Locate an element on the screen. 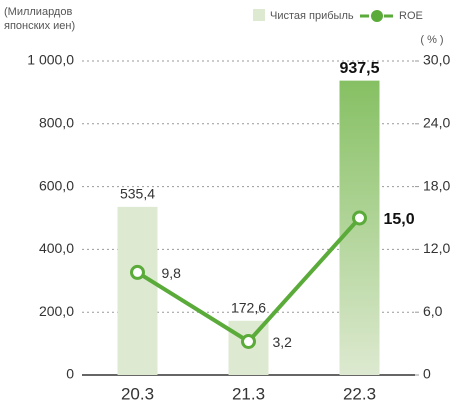 The height and width of the screenshot is (406, 451). bar-value-label: 937,5 is located at coordinates (359, 68).